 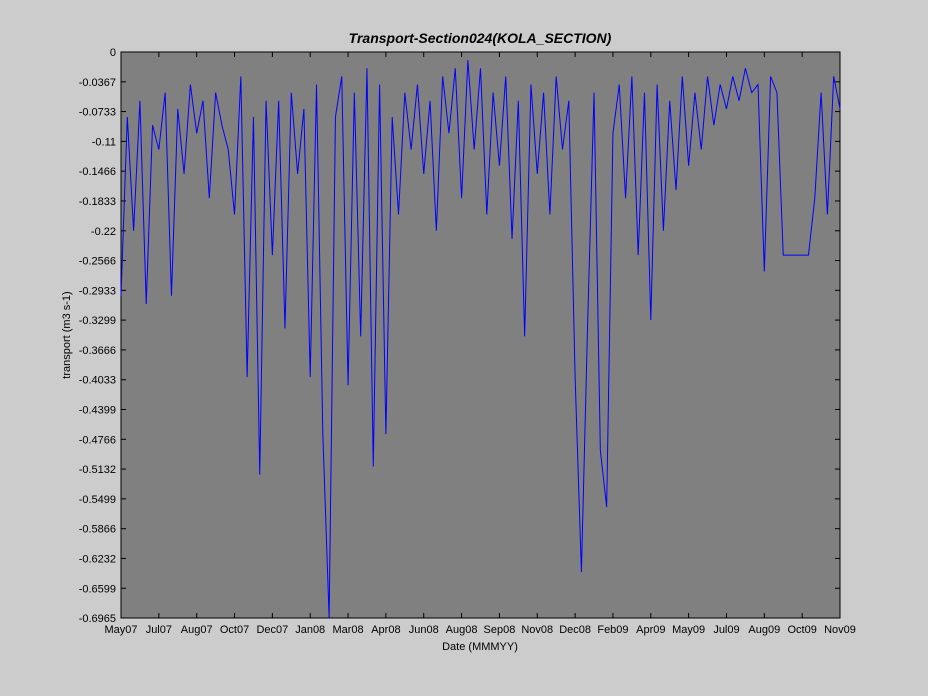 I want to click on x-tick-label: May07, so click(x=120, y=630).